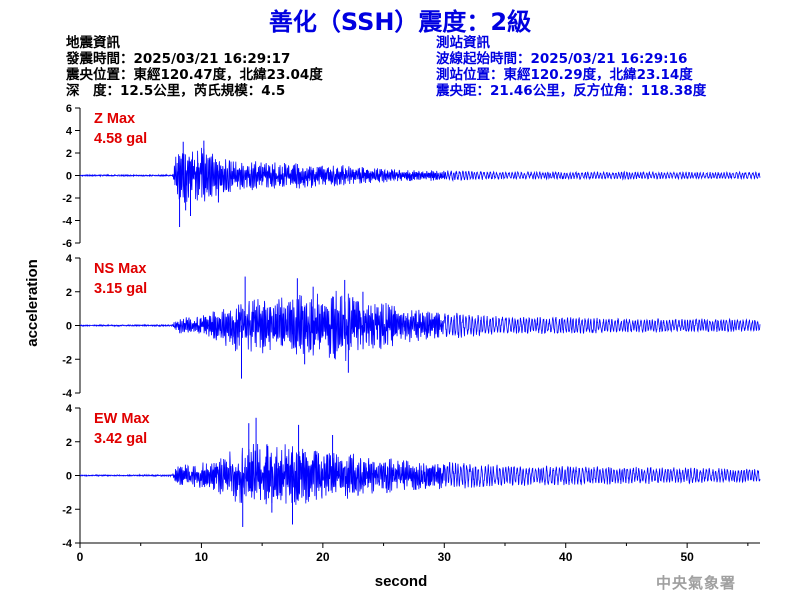  I want to click on z-y-tick-label: -6, so click(67, 244).